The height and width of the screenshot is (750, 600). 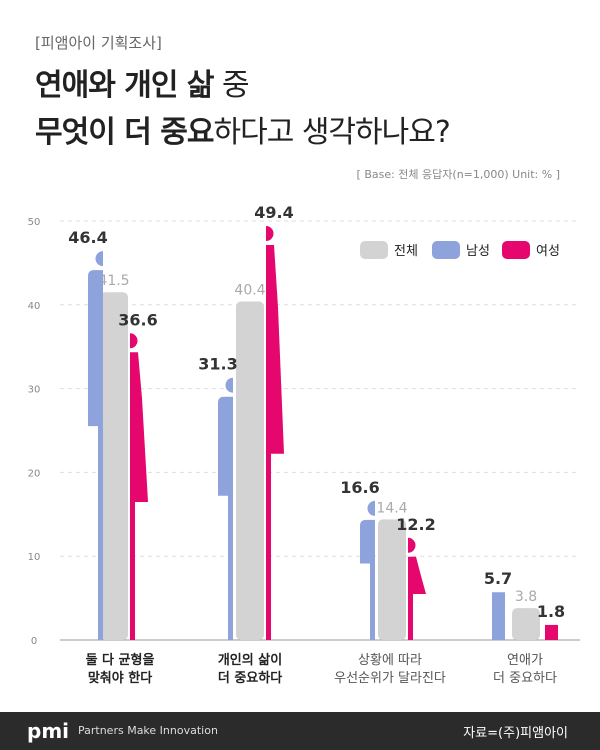 What do you see at coordinates (34, 306) in the screenshot?
I see `y-tick-label: 40` at bounding box center [34, 306].